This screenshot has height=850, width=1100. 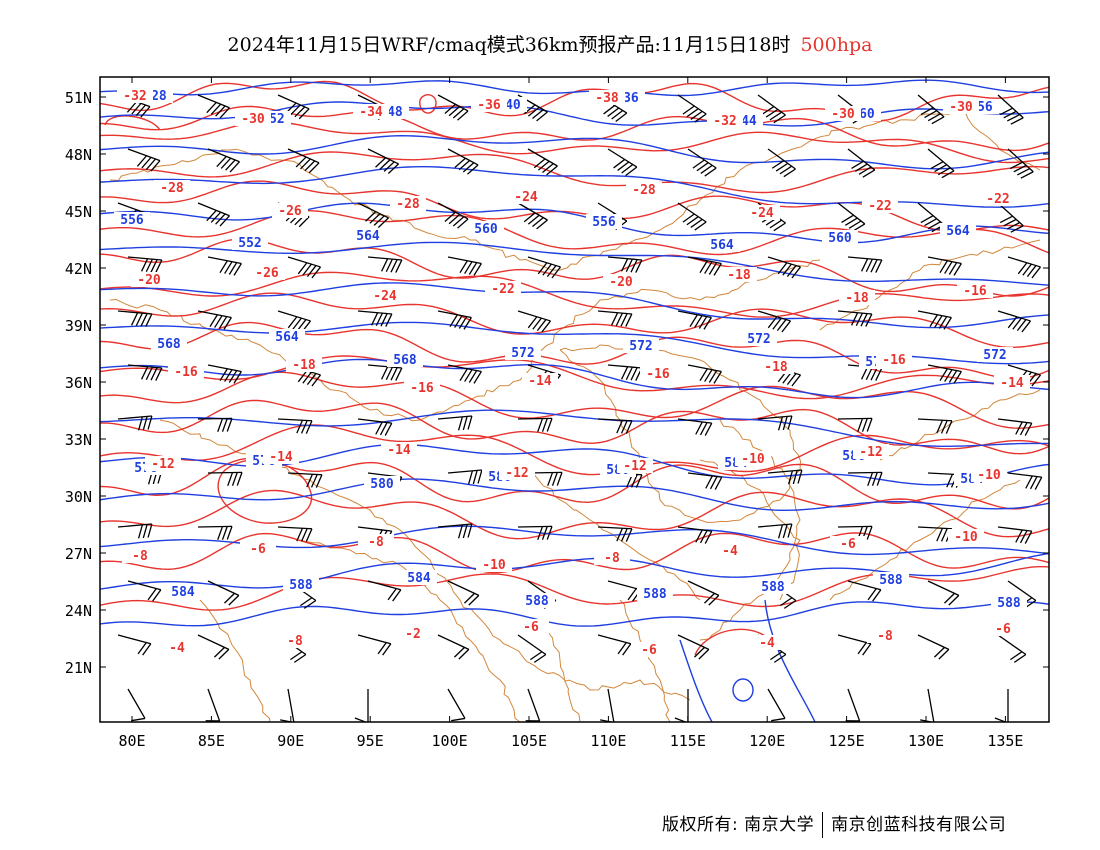 I want to click on lon-label: 135E, so click(x=1005, y=741).